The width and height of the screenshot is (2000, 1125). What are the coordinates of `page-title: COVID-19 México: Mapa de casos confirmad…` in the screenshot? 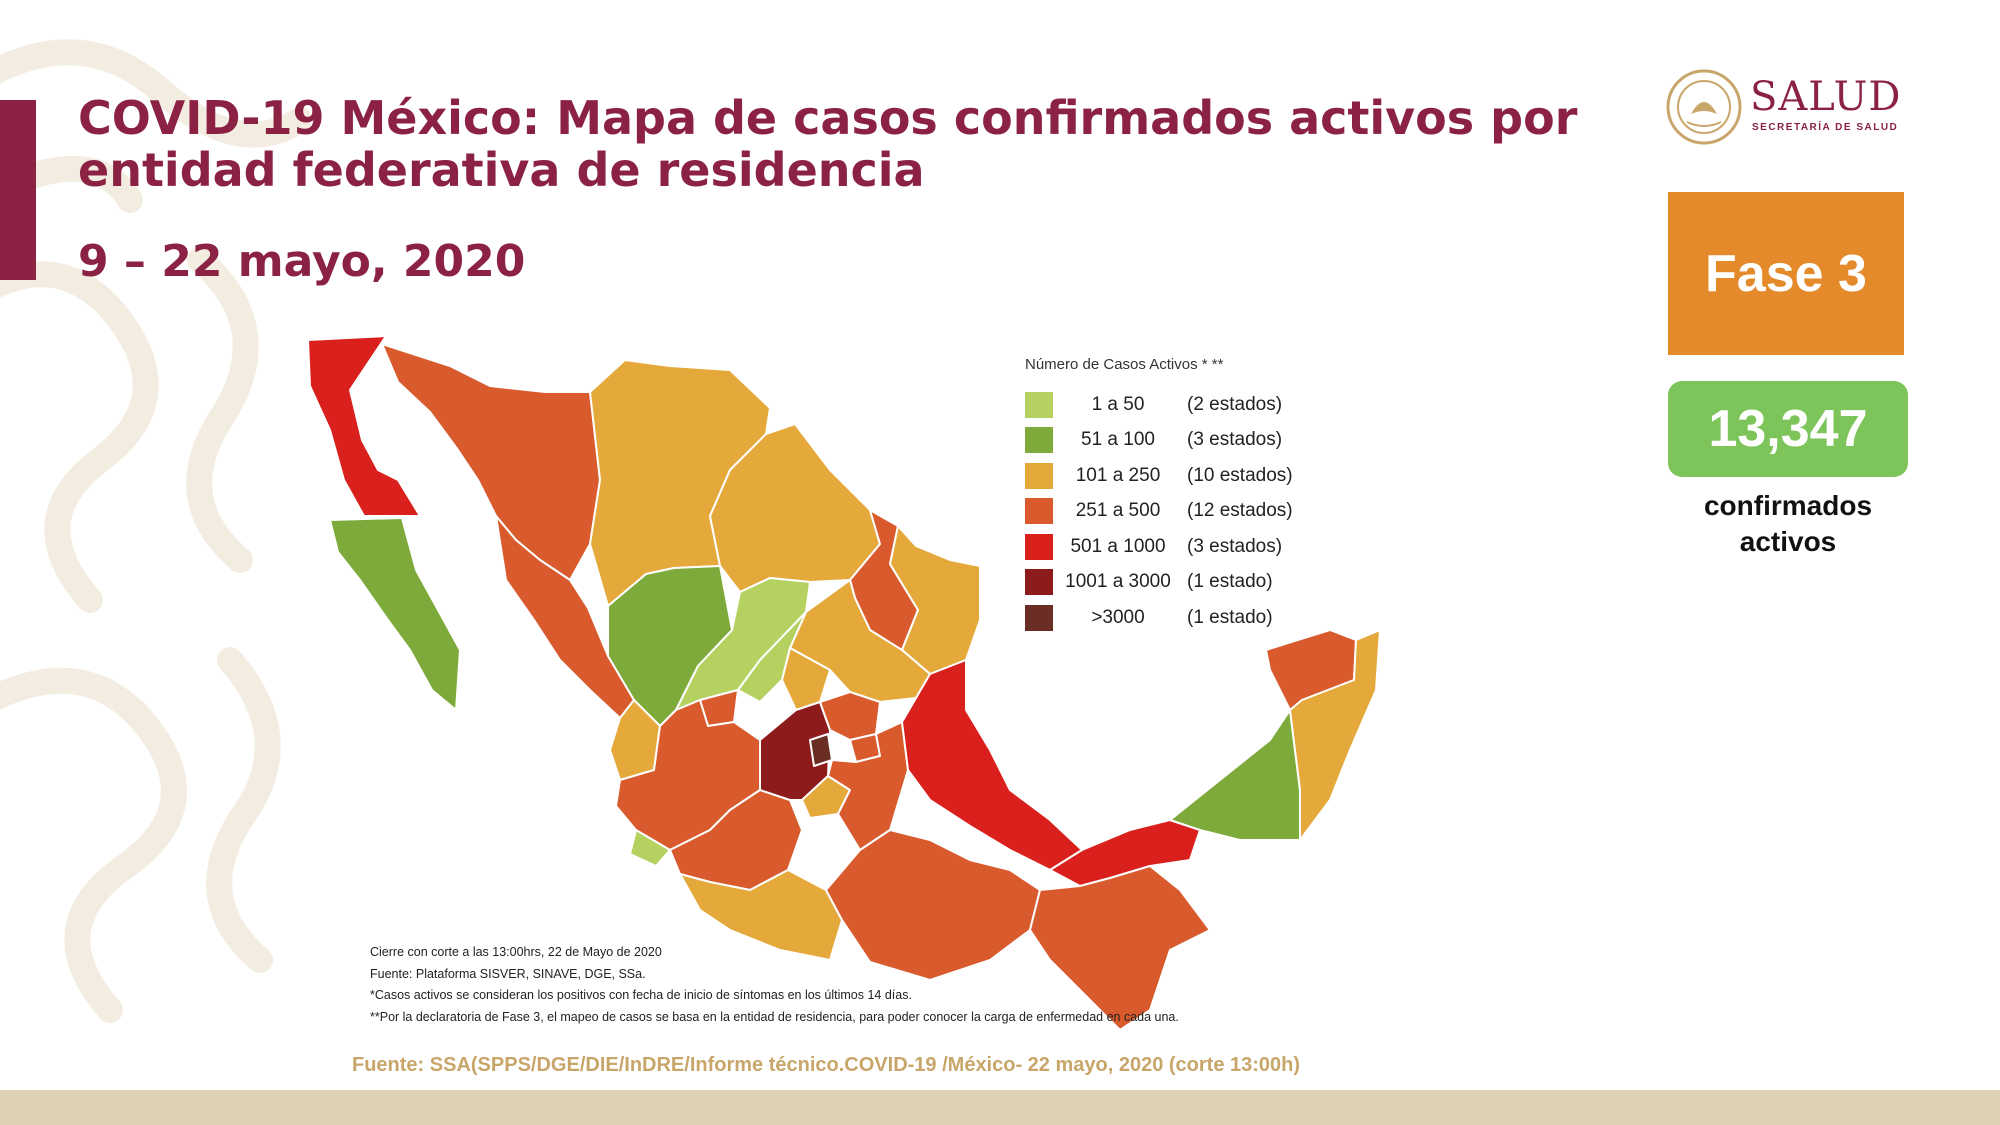 It's located at (828, 144).